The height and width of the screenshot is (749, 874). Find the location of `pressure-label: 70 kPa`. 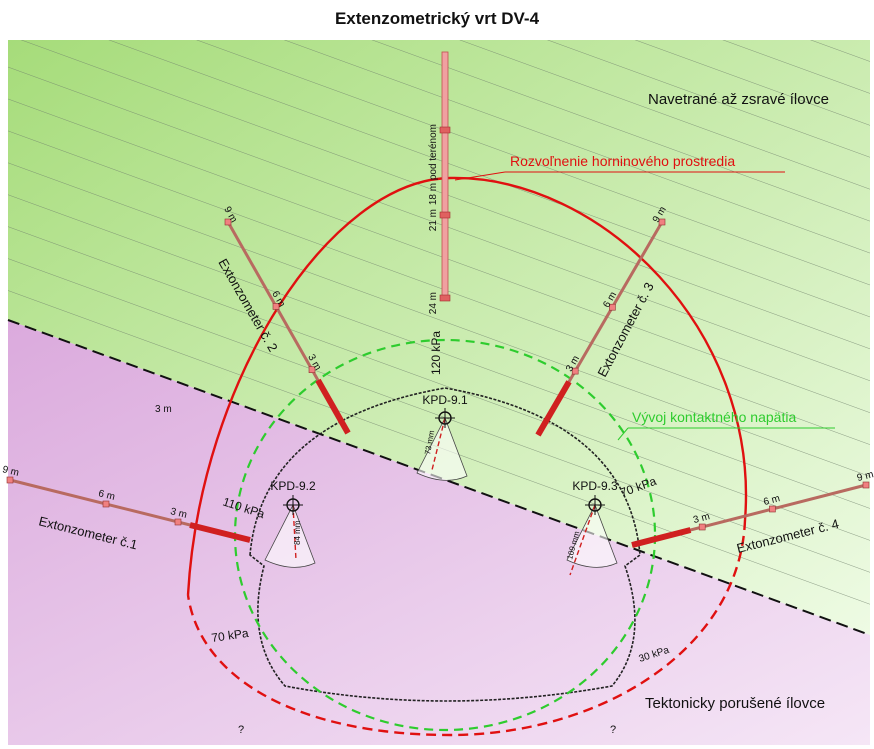

pressure-label: 70 kPa is located at coordinates (229, 635).